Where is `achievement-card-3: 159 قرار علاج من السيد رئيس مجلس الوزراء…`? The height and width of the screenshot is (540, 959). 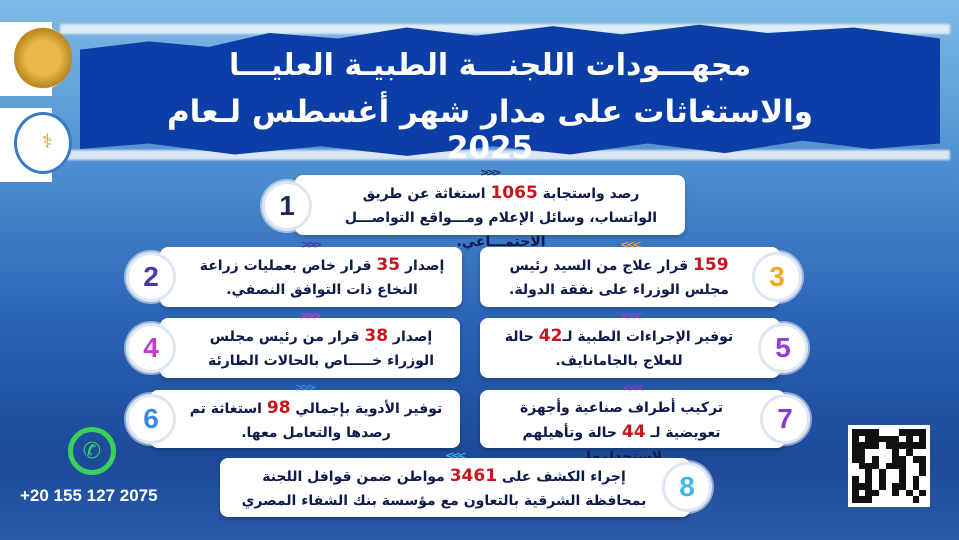
achievement-card-3: 159 قرار علاج من السيد رئيس مجلس الوزراء… is located at coordinates (630, 277).